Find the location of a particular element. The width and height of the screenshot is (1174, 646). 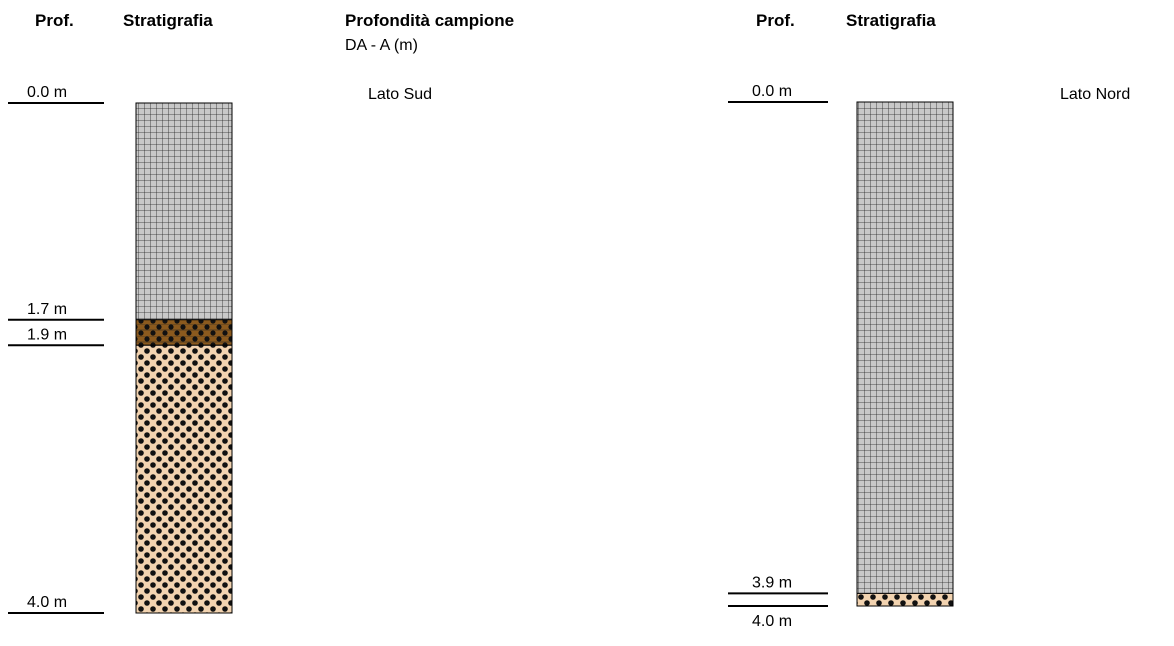

side-label: Lato Nord is located at coordinates (1095, 94).